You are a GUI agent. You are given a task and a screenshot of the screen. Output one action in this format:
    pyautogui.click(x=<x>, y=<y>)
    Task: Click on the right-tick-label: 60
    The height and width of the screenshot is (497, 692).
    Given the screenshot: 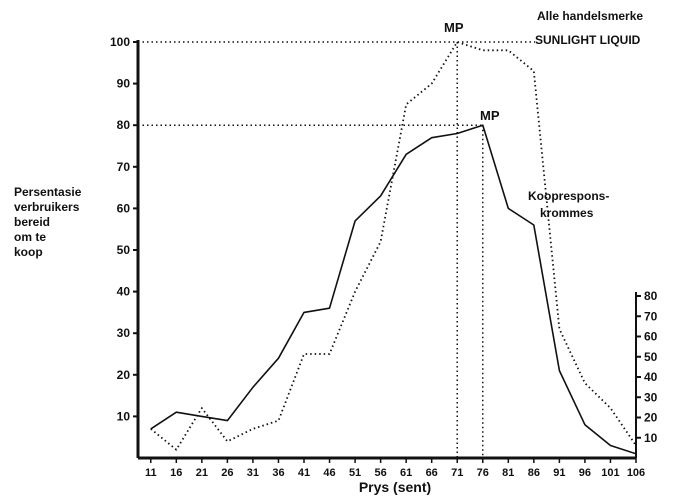 What is the action you would take?
    pyautogui.click(x=651, y=337)
    